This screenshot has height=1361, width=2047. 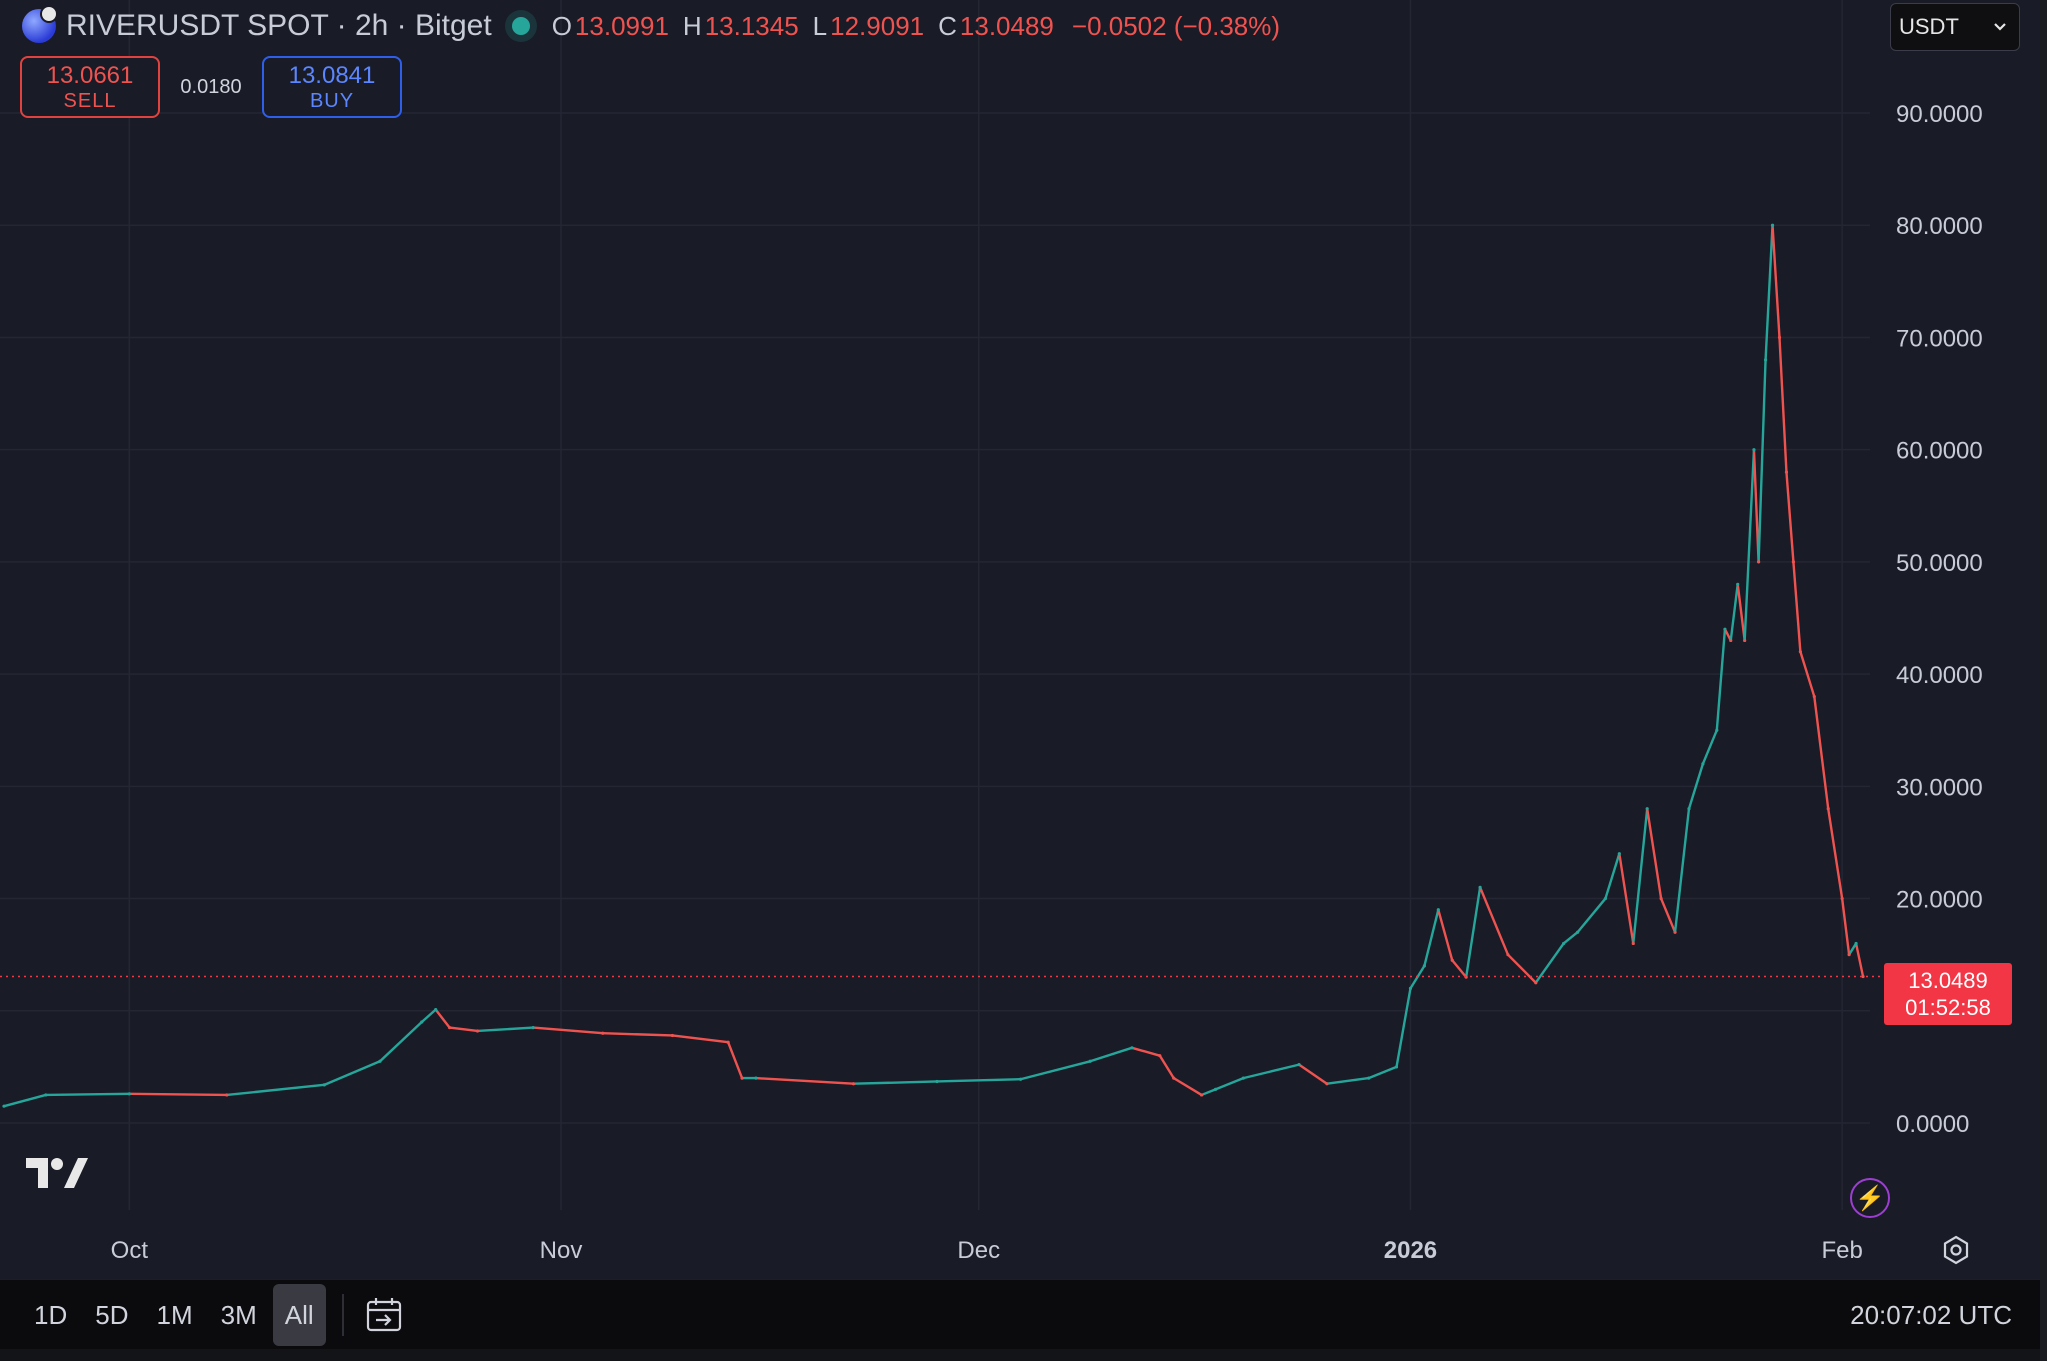 I want to click on chevron-down-icon, so click(x=2000, y=27).